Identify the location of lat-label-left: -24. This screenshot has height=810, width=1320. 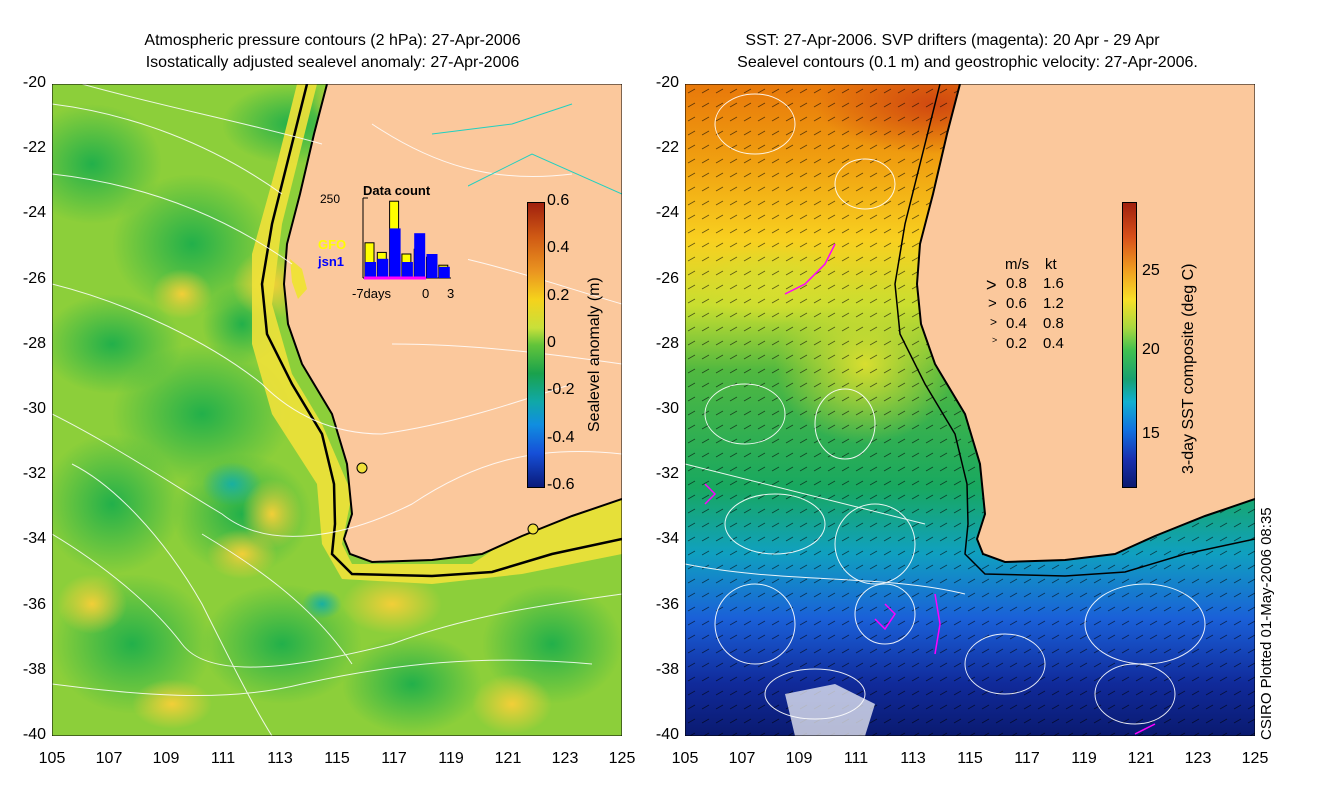
(34, 213).